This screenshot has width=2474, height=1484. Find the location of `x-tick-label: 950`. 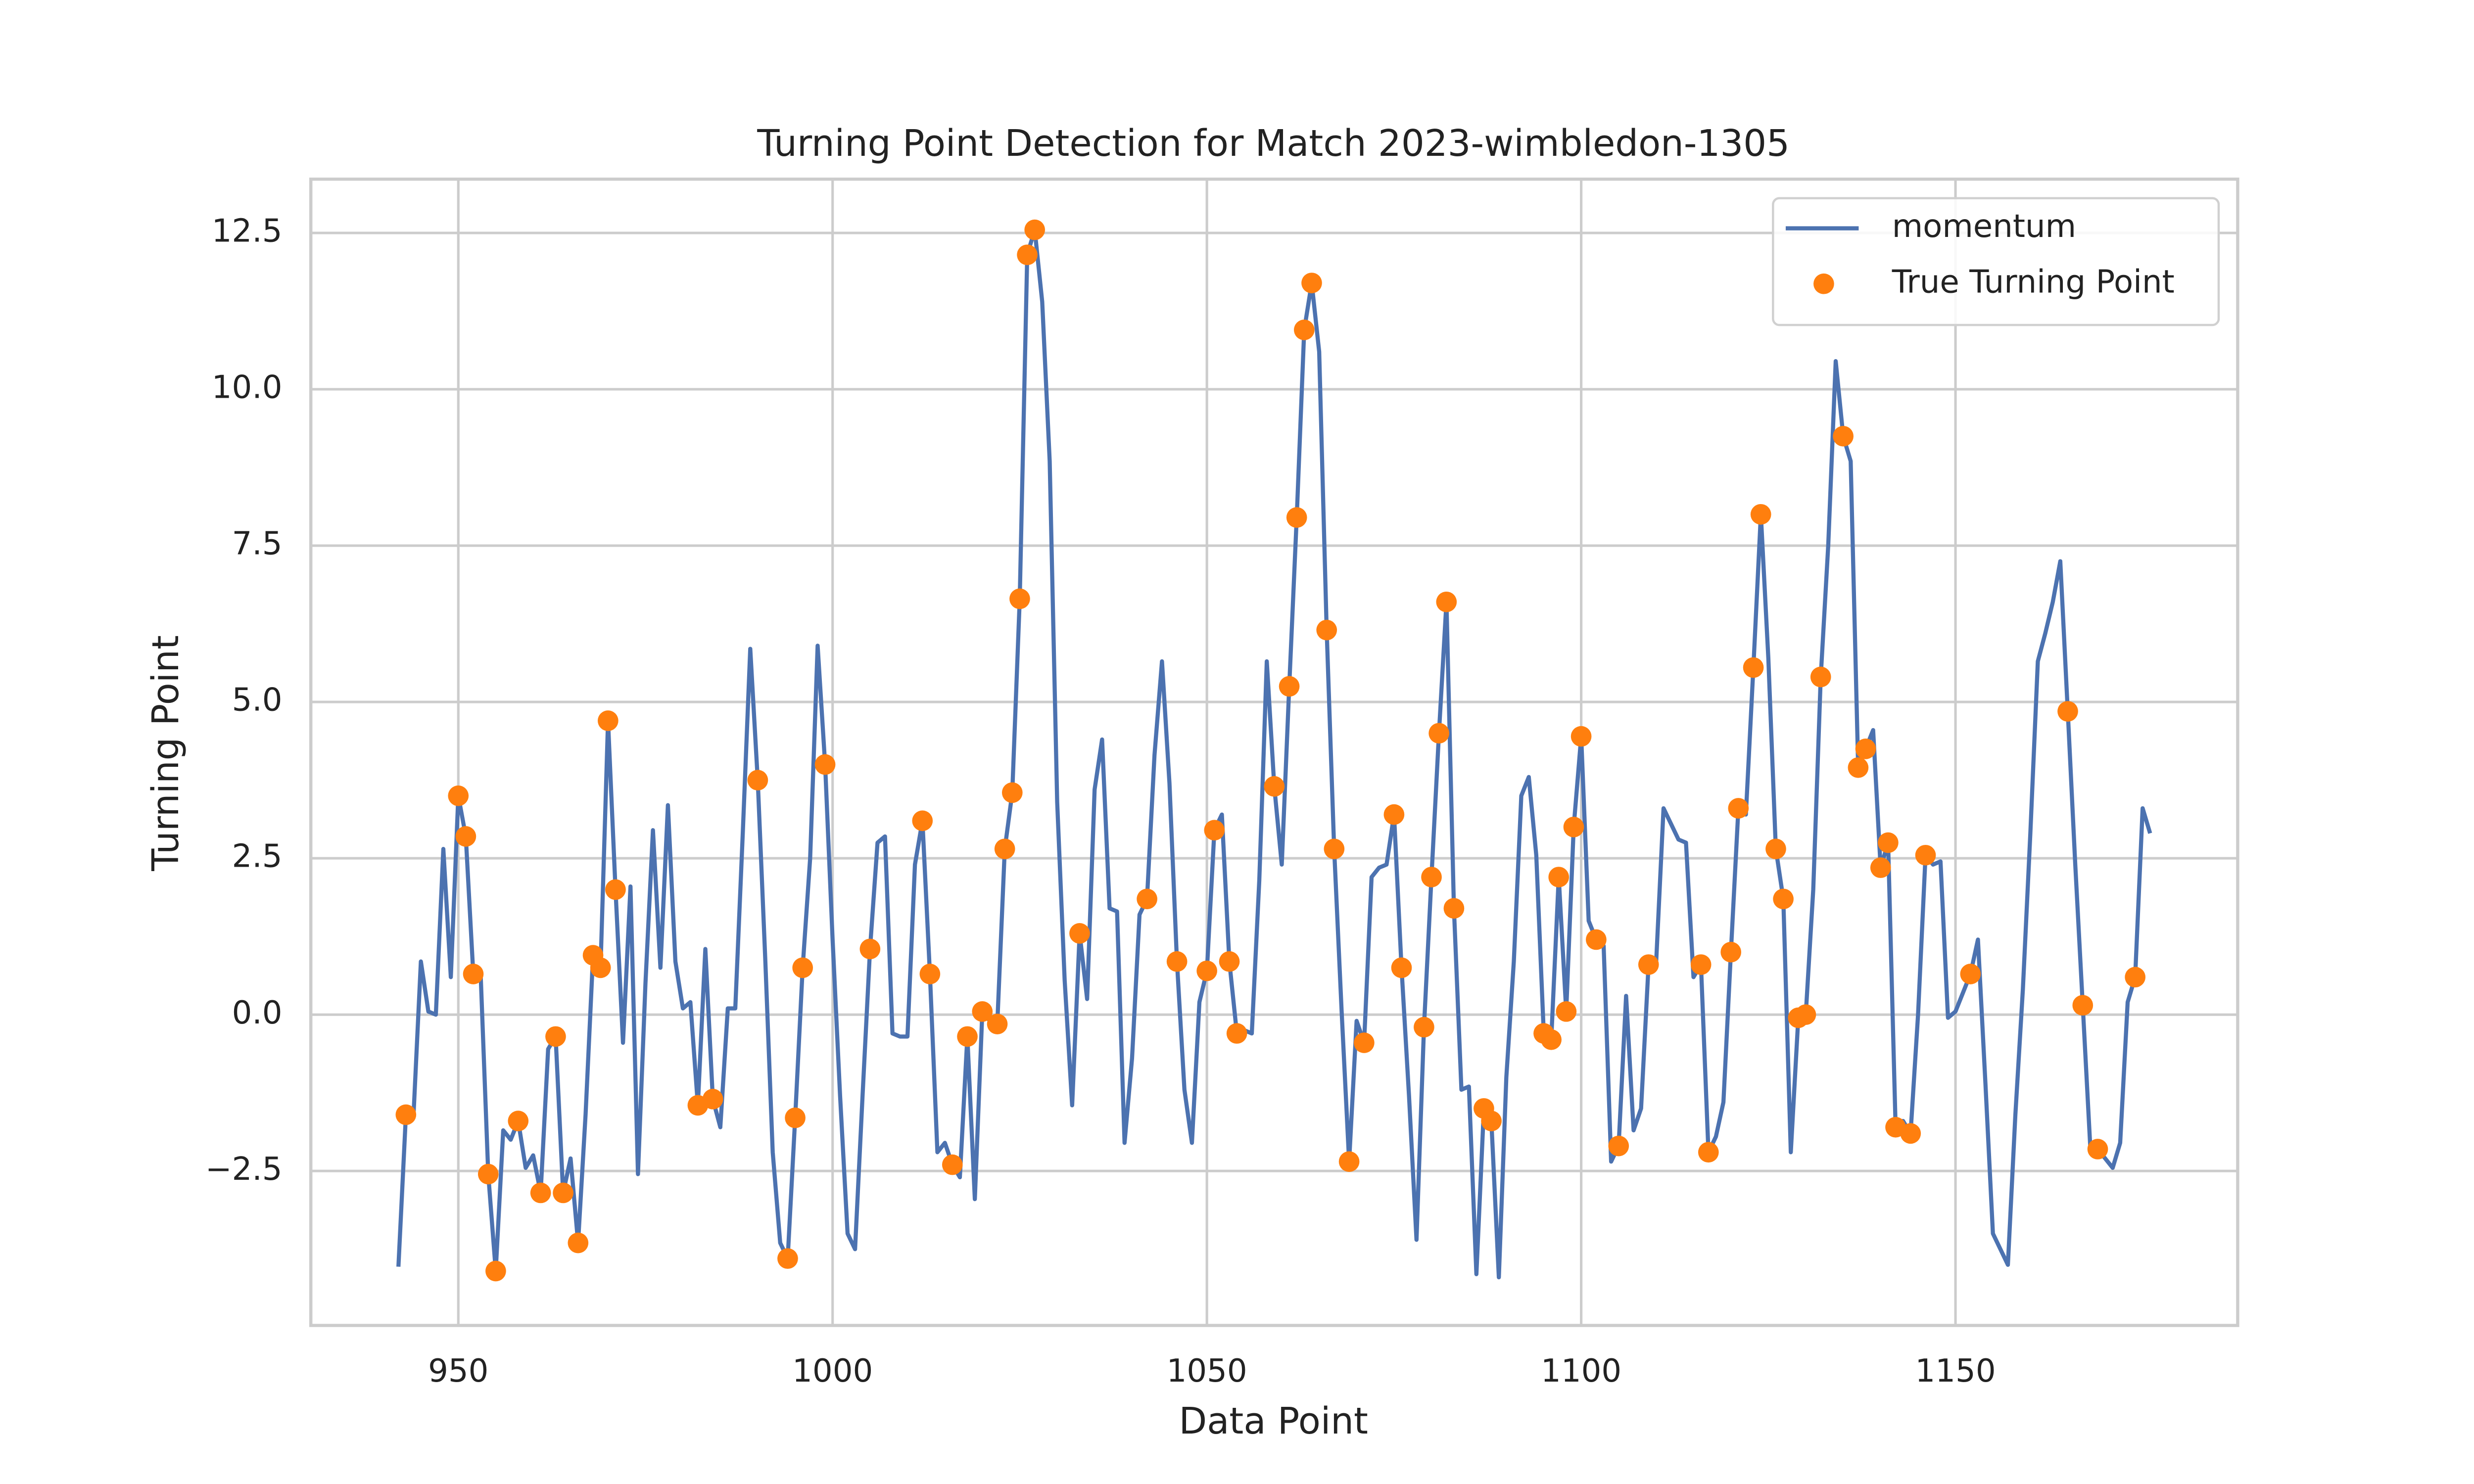

x-tick-label: 950 is located at coordinates (458, 1371).